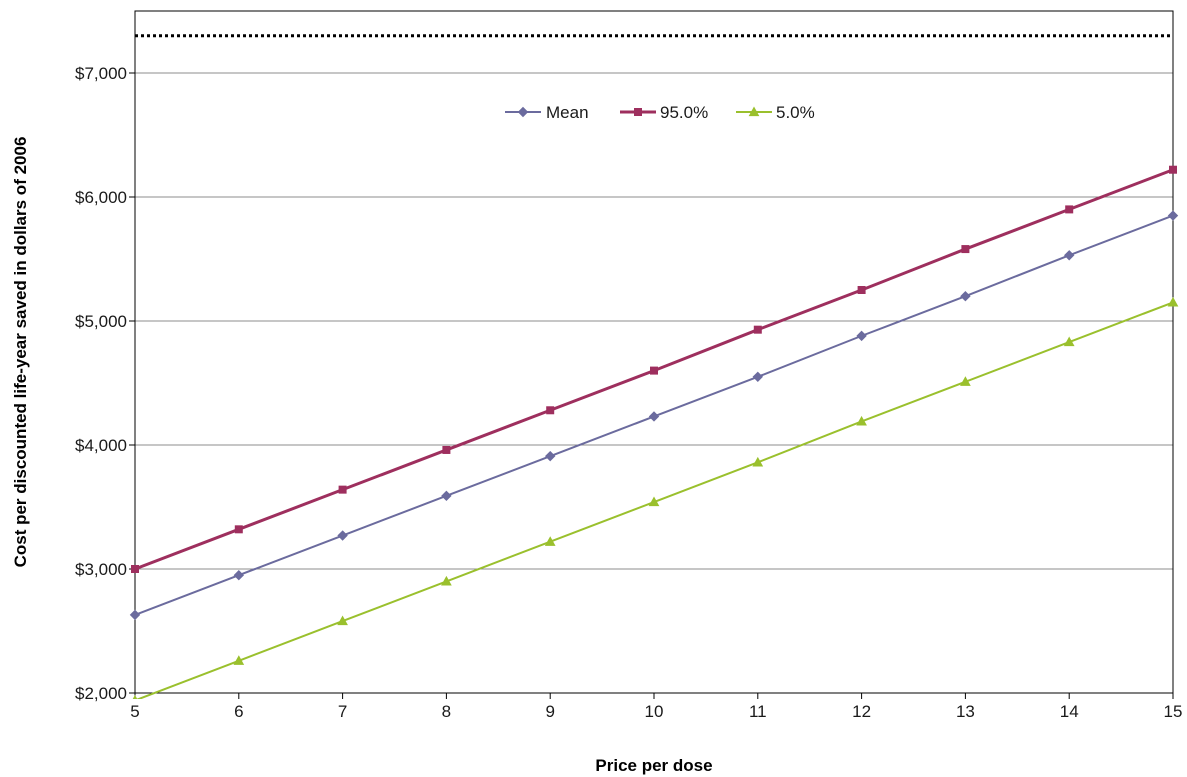  I want to click on x-tick-label: 8, so click(446, 711).